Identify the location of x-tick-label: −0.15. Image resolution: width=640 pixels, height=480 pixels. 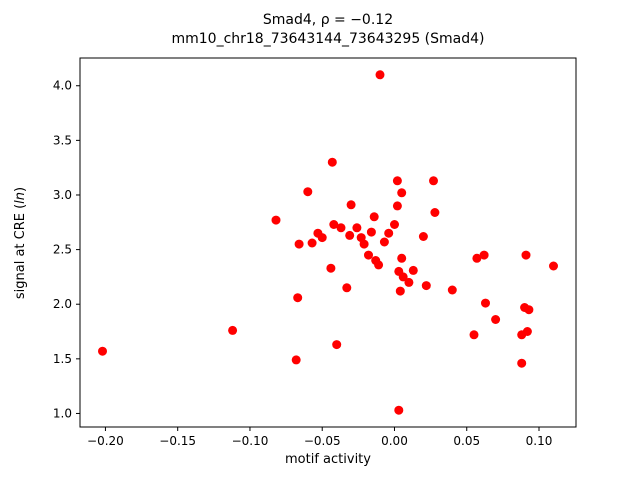
(177, 441).